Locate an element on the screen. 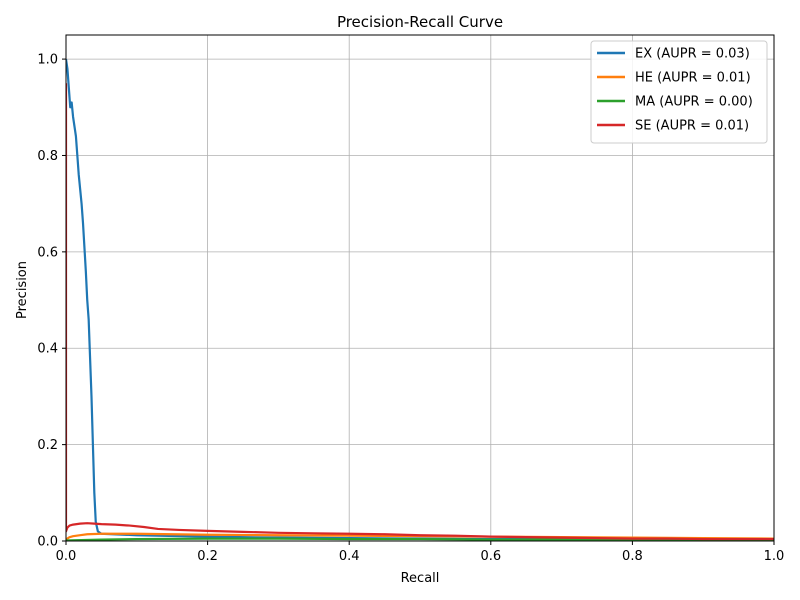 The width and height of the screenshot is (800, 600). y-tick-label: 1.0 is located at coordinates (47, 60).